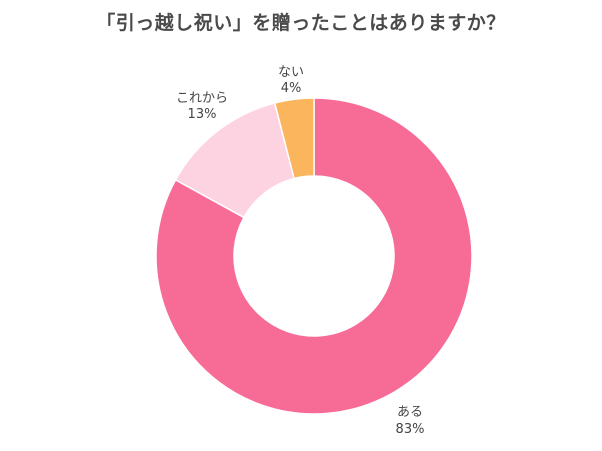 This screenshot has width=602, height=451. I want to click on slice-value-2: 4%, so click(291, 88).